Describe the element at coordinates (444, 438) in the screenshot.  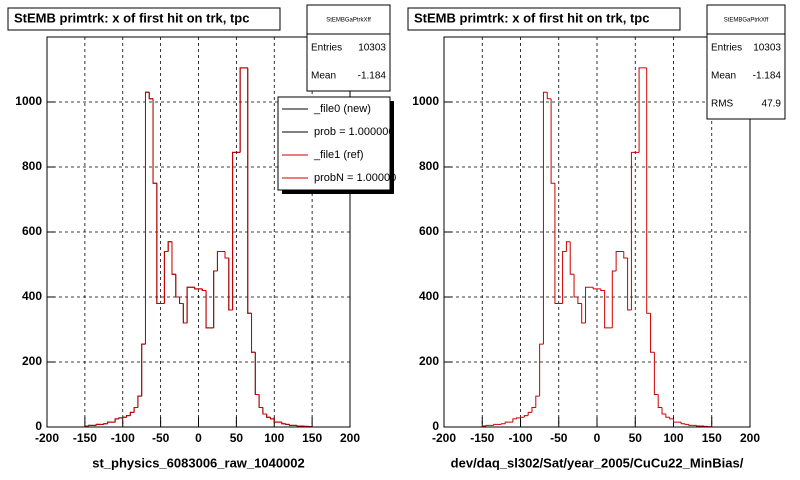
I see `x-tick-label: -200` at that location.